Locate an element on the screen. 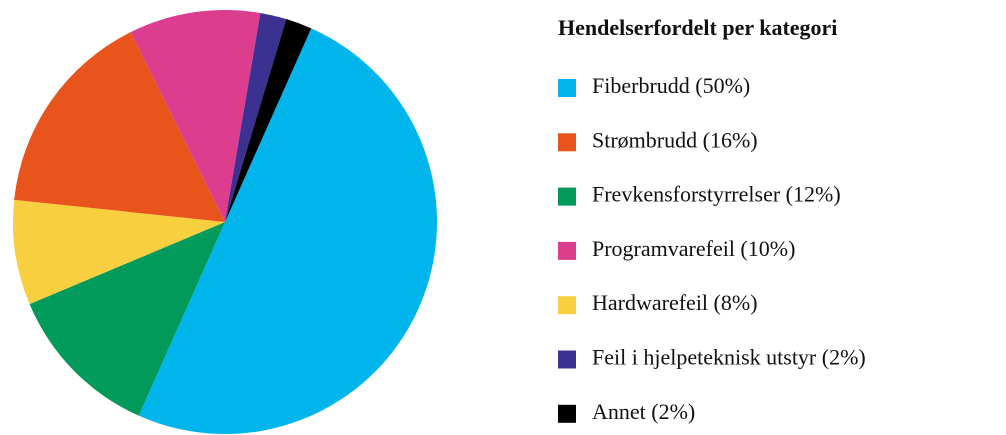 This screenshot has width=1006, height=435. legend-label: Fiberbrudd (50%) is located at coordinates (671, 85).